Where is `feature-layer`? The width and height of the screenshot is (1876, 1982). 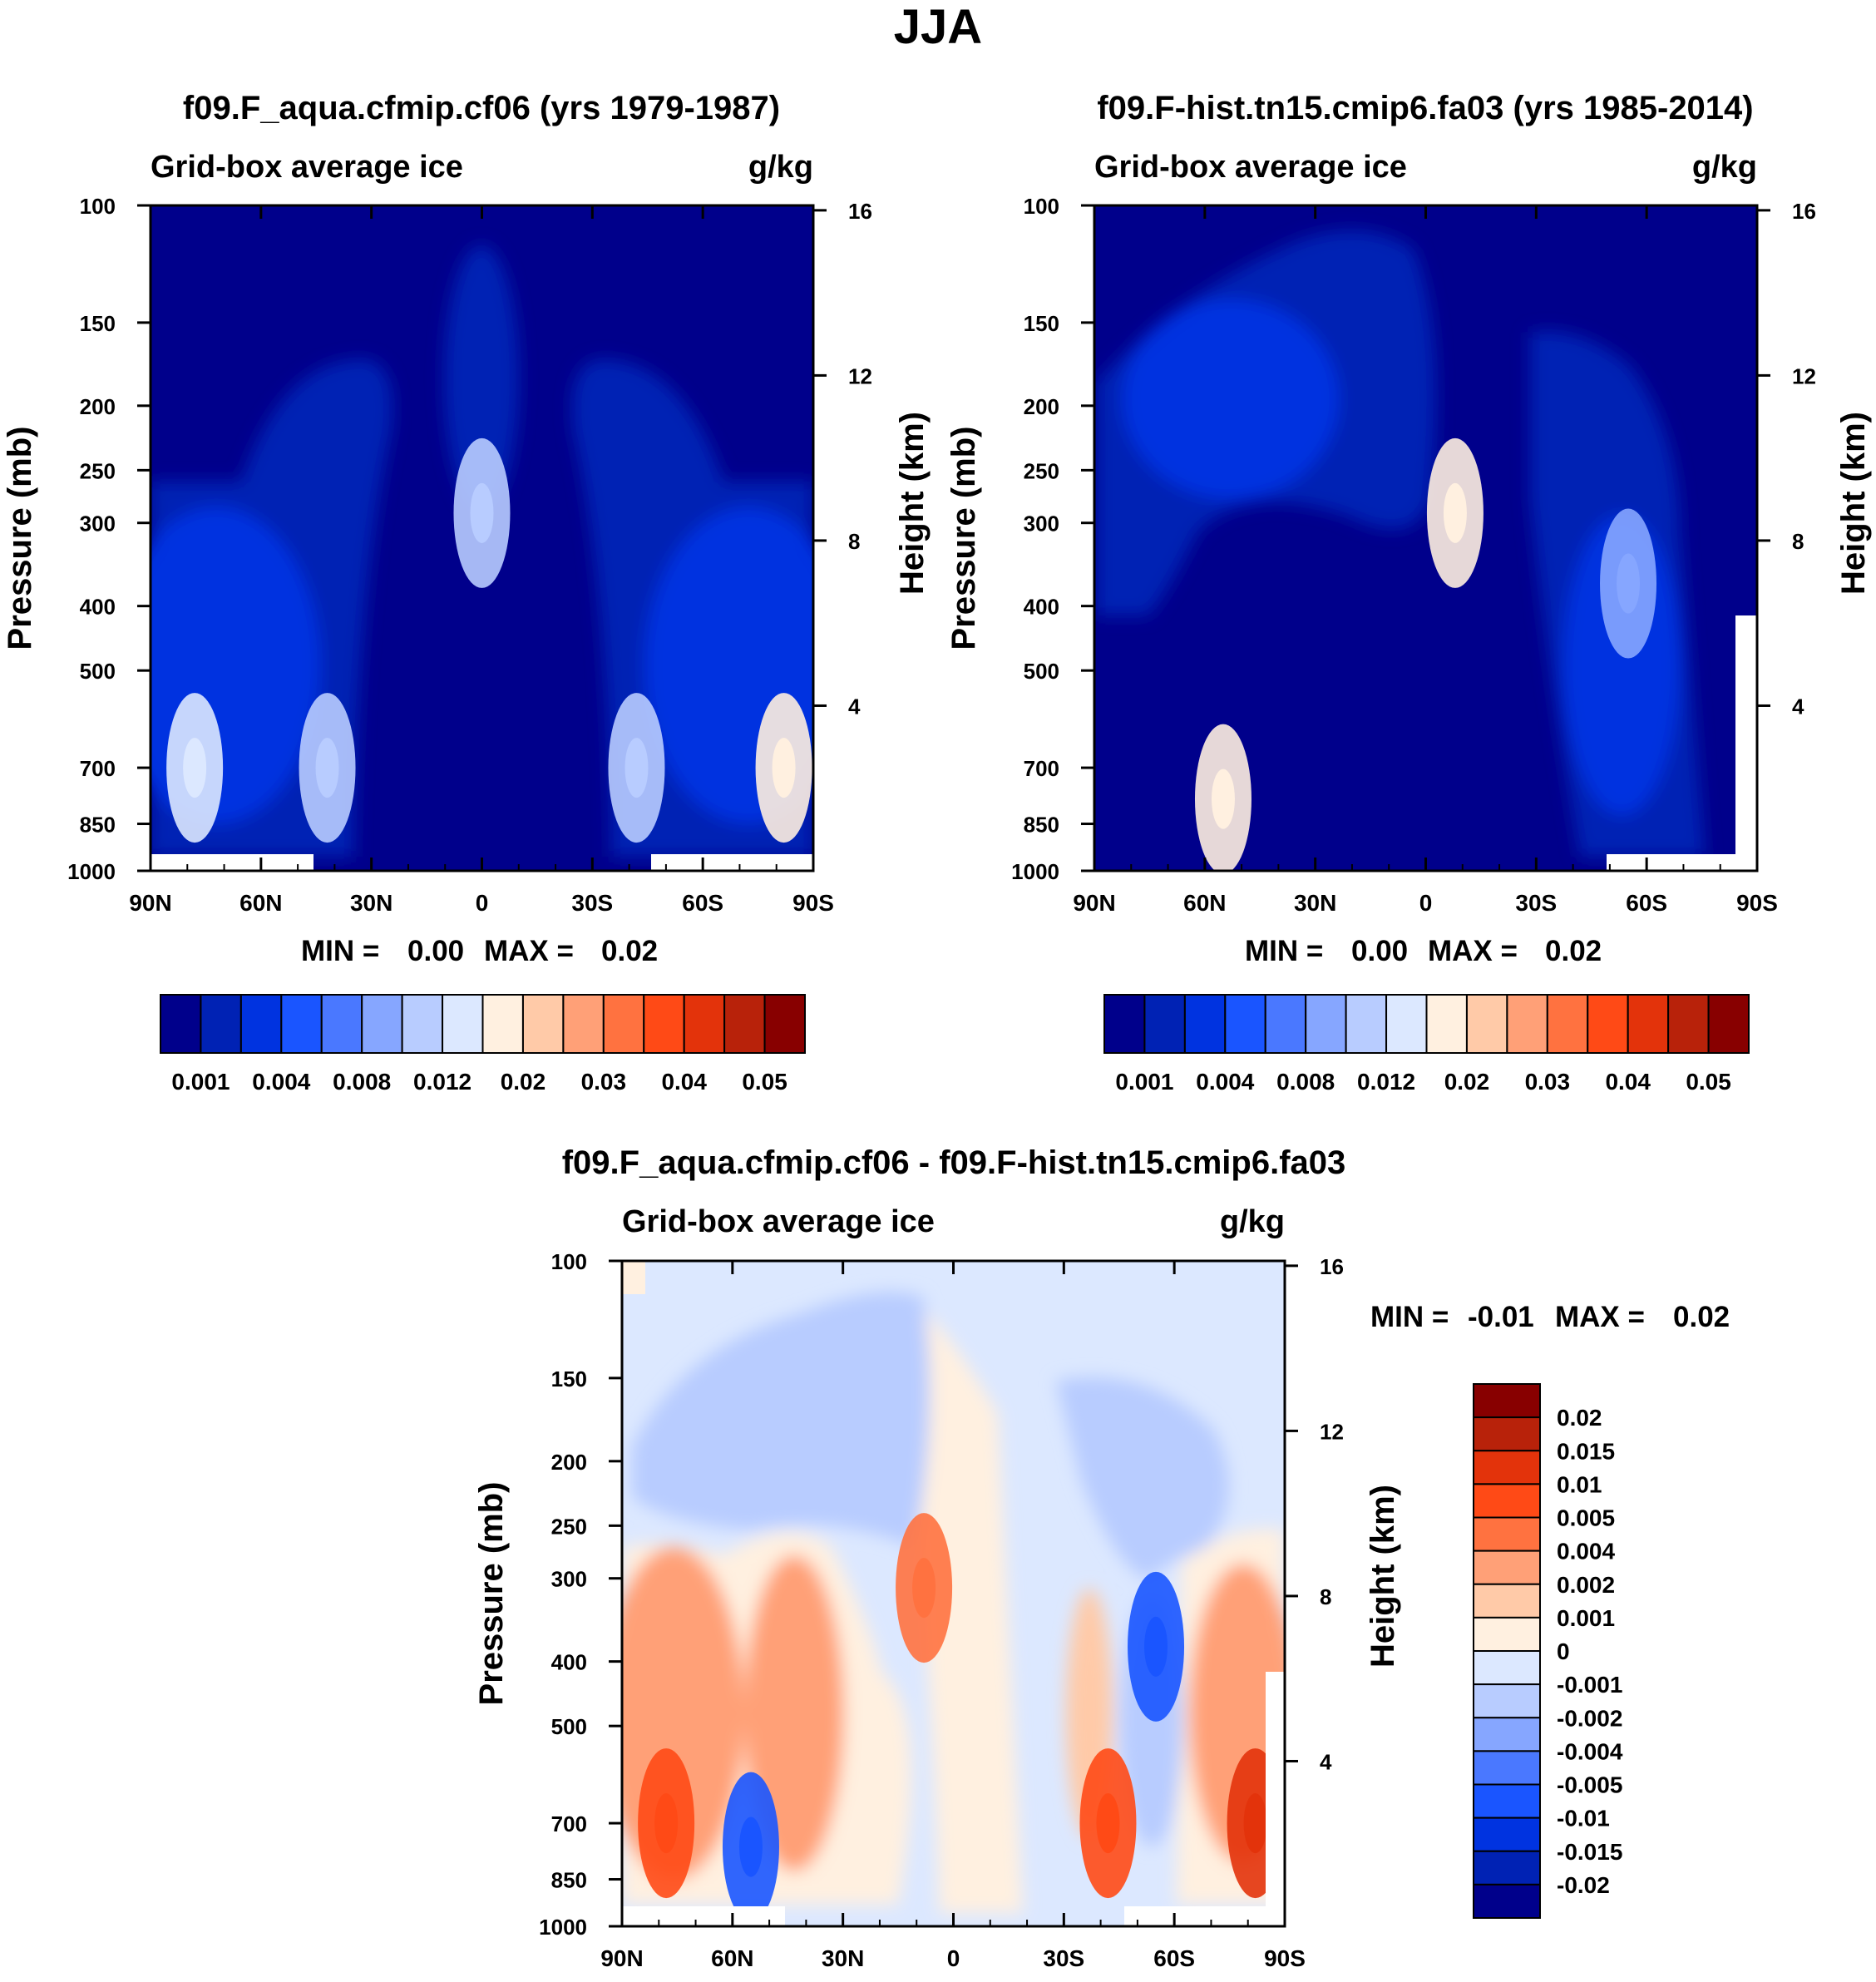
feature-layer is located at coordinates (1425, 654).